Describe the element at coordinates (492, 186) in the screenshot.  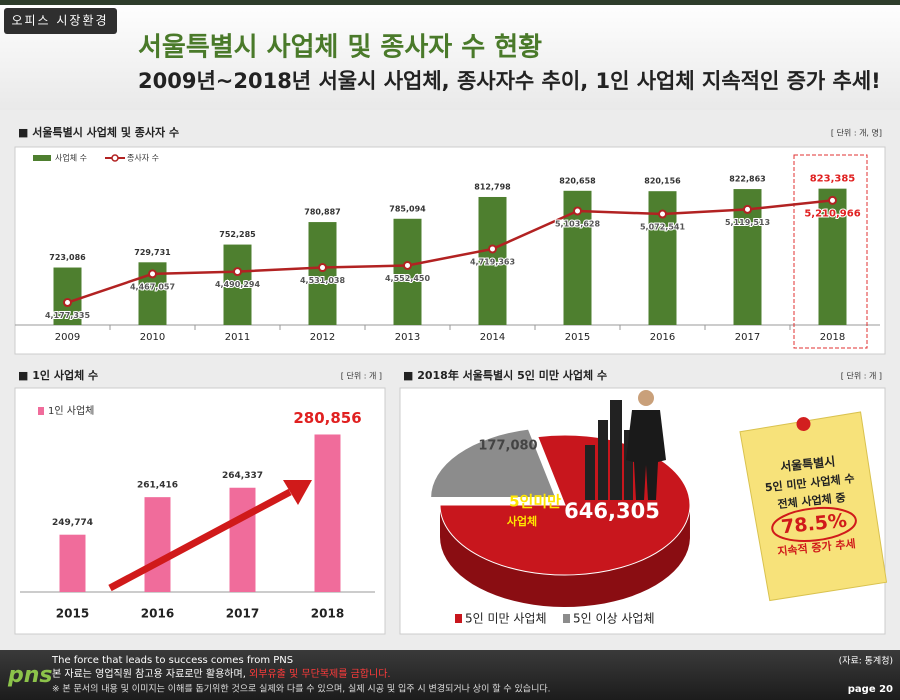
I see `data-label: 812,798` at that location.